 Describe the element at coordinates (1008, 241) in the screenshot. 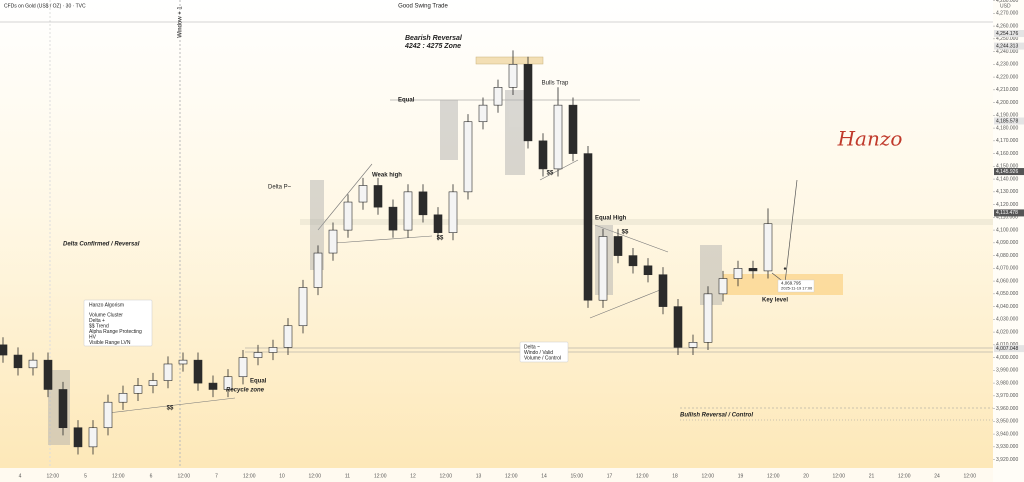

I see `price-axis` at that location.